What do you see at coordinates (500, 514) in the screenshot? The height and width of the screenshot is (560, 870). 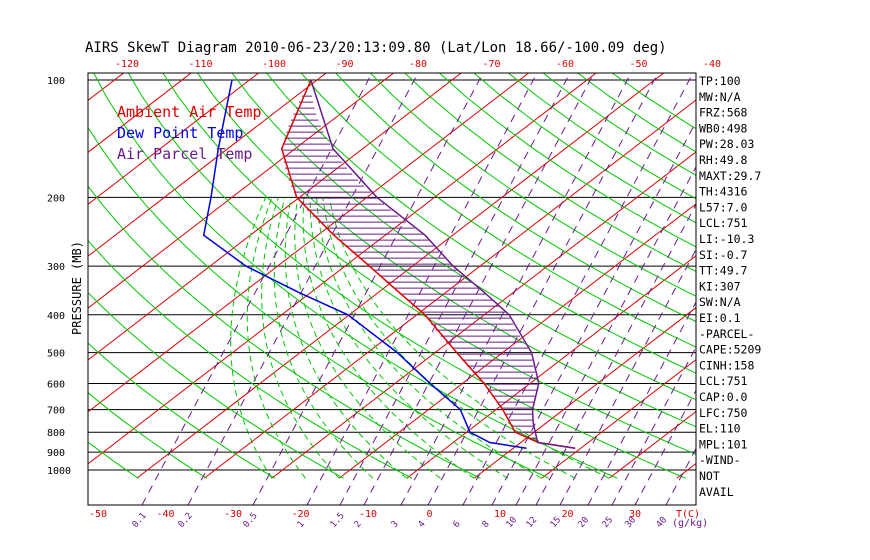 I see `bottom-temp-label: 10` at bounding box center [500, 514].